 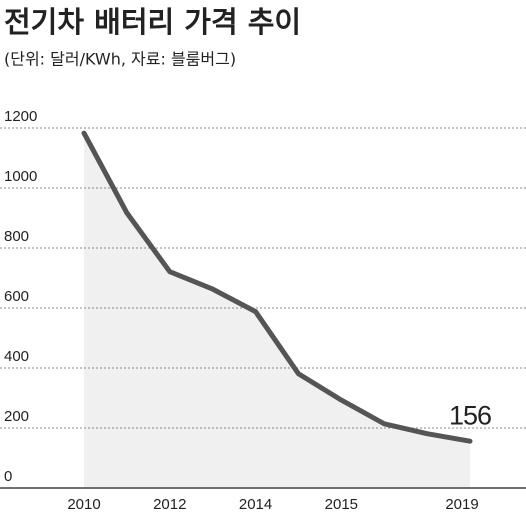 I want to click on x-tick-label: 2014, so click(x=255, y=504).